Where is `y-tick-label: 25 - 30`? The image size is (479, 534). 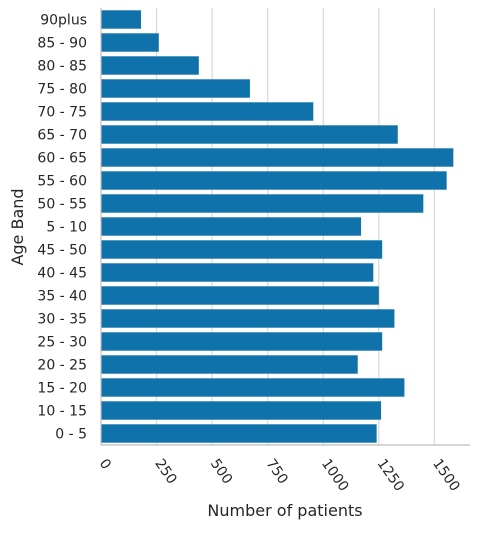
y-tick-label: 25 - 30 is located at coordinates (62, 343).